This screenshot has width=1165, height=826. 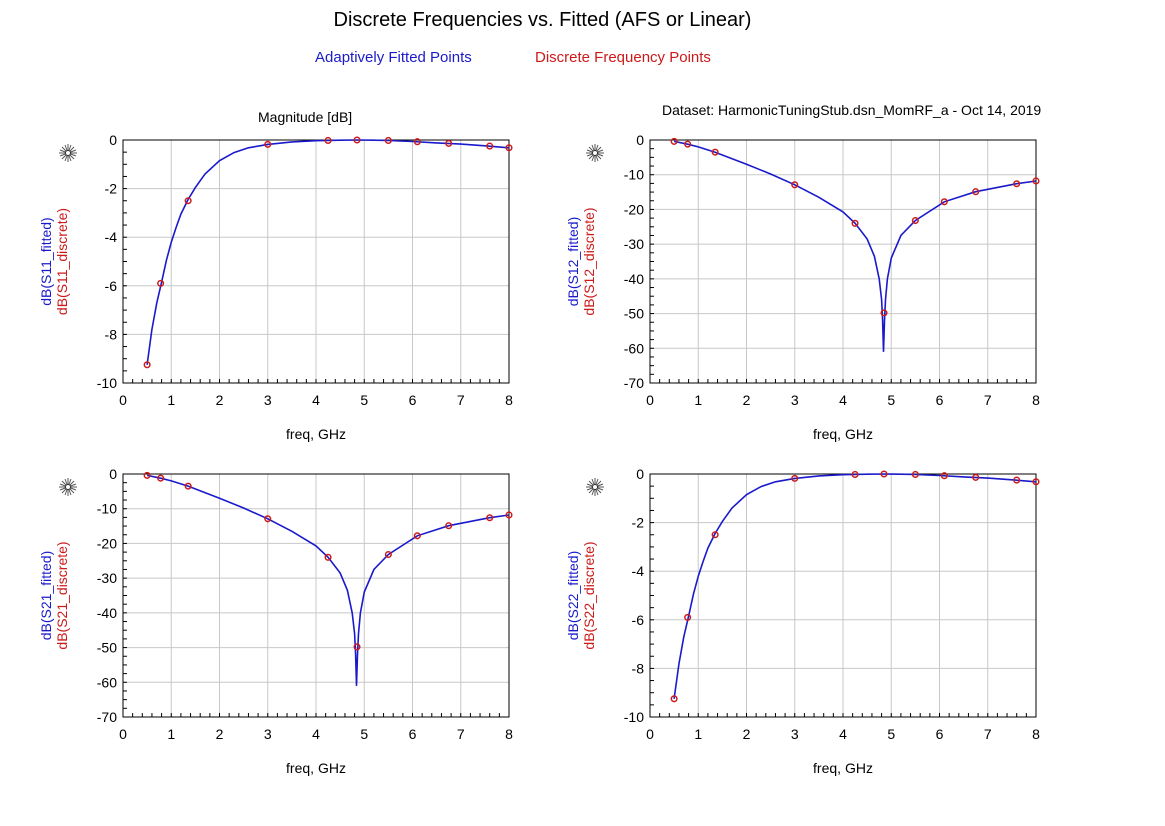 I want to click on x-tick-label: 6, so click(x=413, y=400).